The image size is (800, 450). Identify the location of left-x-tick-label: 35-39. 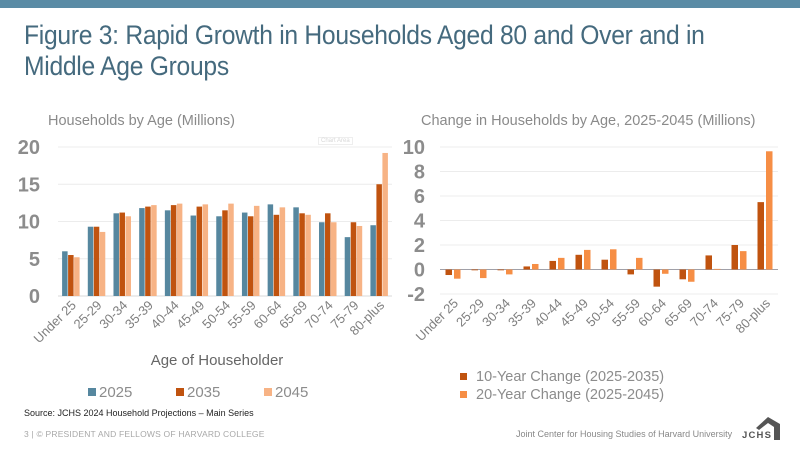
(139, 315).